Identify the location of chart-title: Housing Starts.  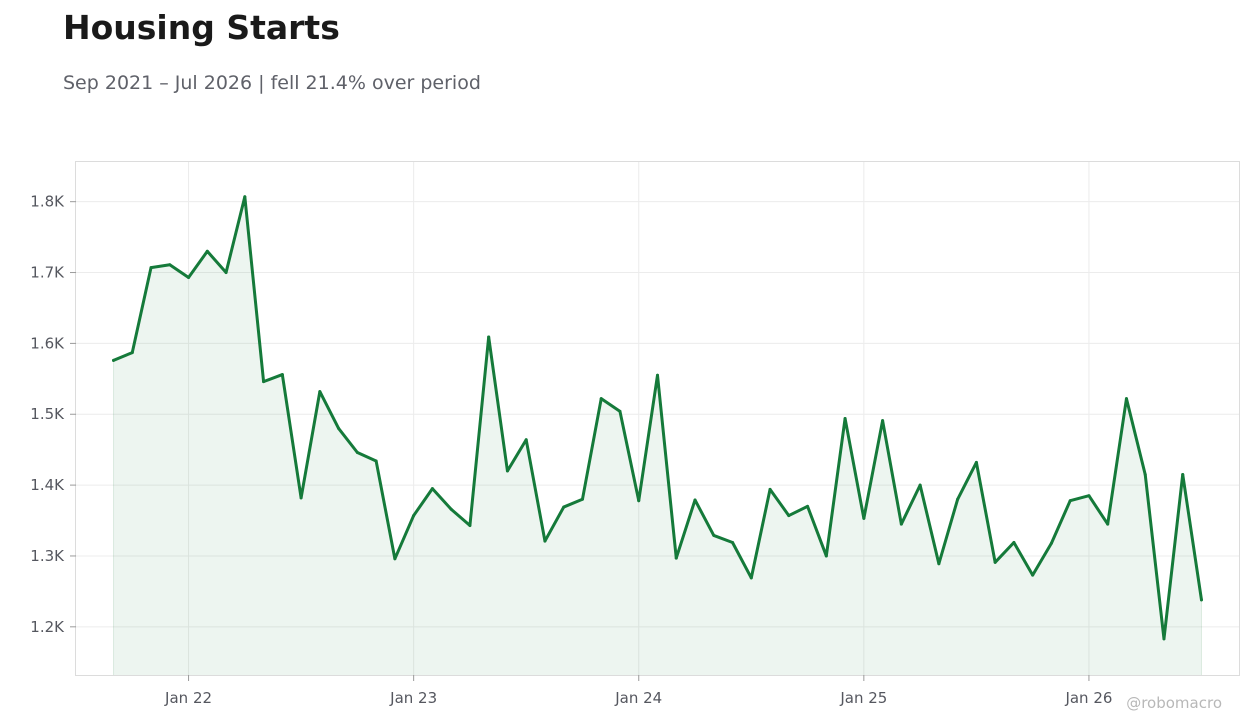
(201, 27).